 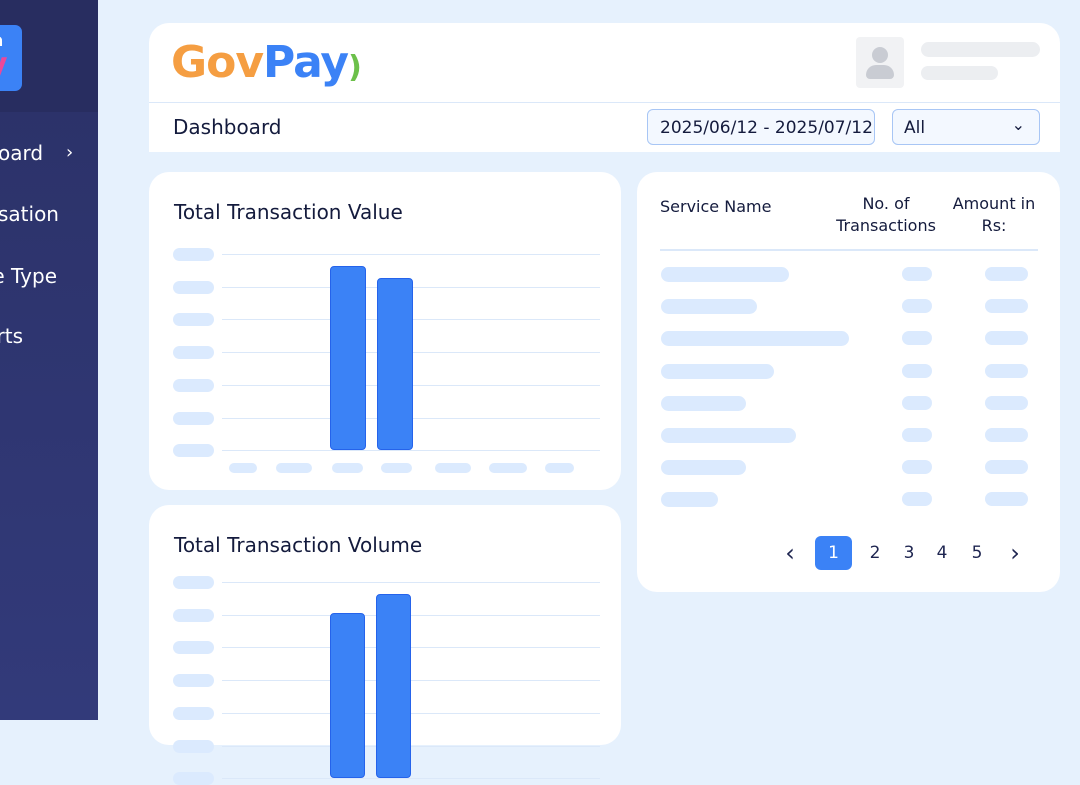 What do you see at coordinates (298, 545) in the screenshot?
I see `chart-title: Total Transaction Volume` at bounding box center [298, 545].